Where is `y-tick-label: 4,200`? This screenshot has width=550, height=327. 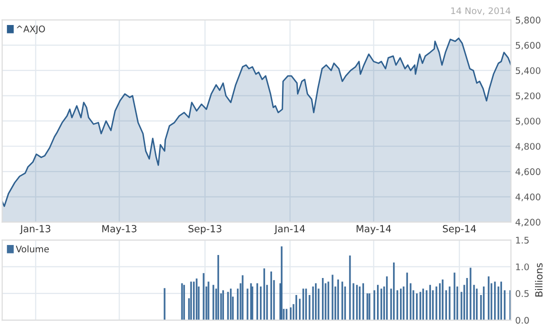 y-tick-label: 4,200 is located at coordinates (528, 222).